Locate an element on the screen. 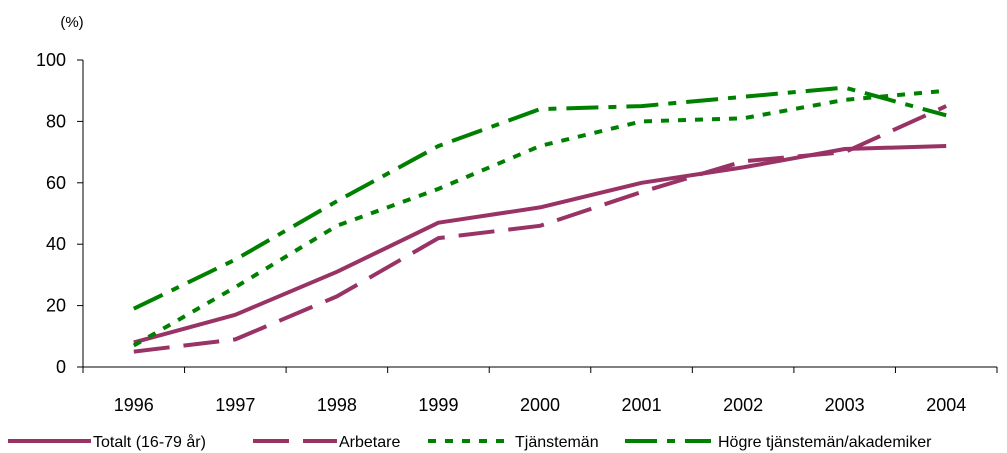  y-axis-label: (%) is located at coordinates (71, 22).